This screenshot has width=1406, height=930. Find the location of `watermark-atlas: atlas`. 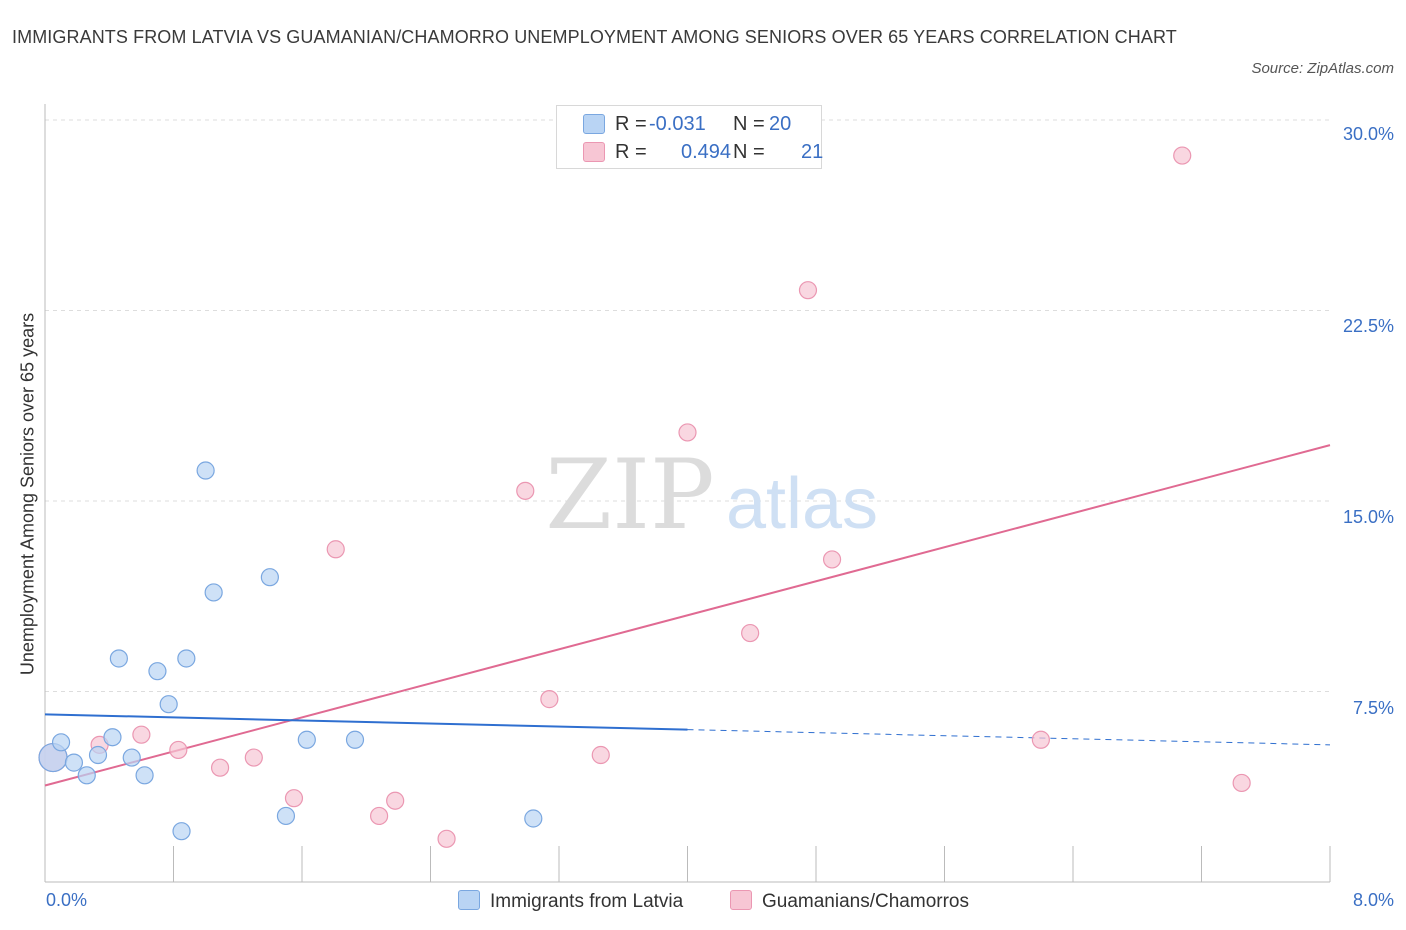

watermark-atlas: atlas is located at coordinates (802, 504).